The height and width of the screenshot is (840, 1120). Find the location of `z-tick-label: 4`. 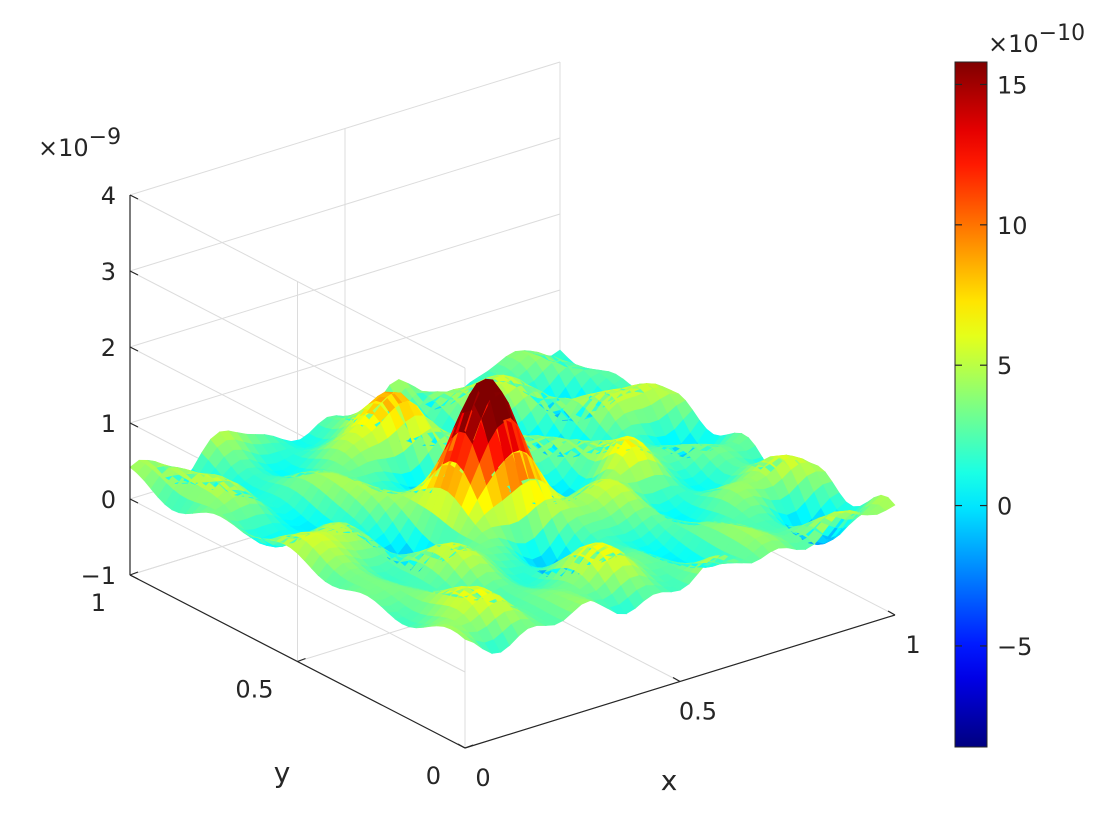

z-tick-label: 4 is located at coordinates (108, 196).